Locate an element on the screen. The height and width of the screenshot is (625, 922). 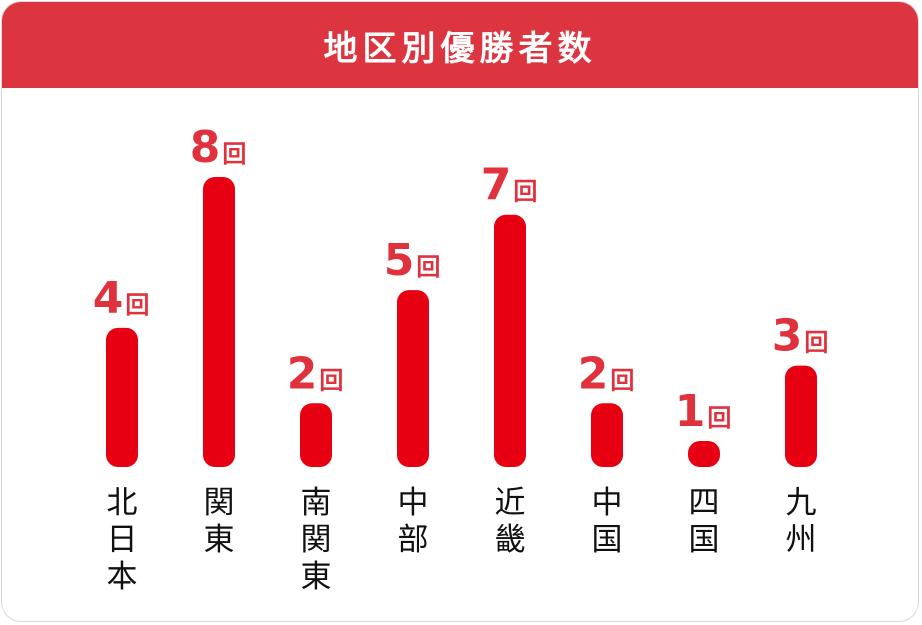
data-label-北日本: 4回 is located at coordinates (121, 298).